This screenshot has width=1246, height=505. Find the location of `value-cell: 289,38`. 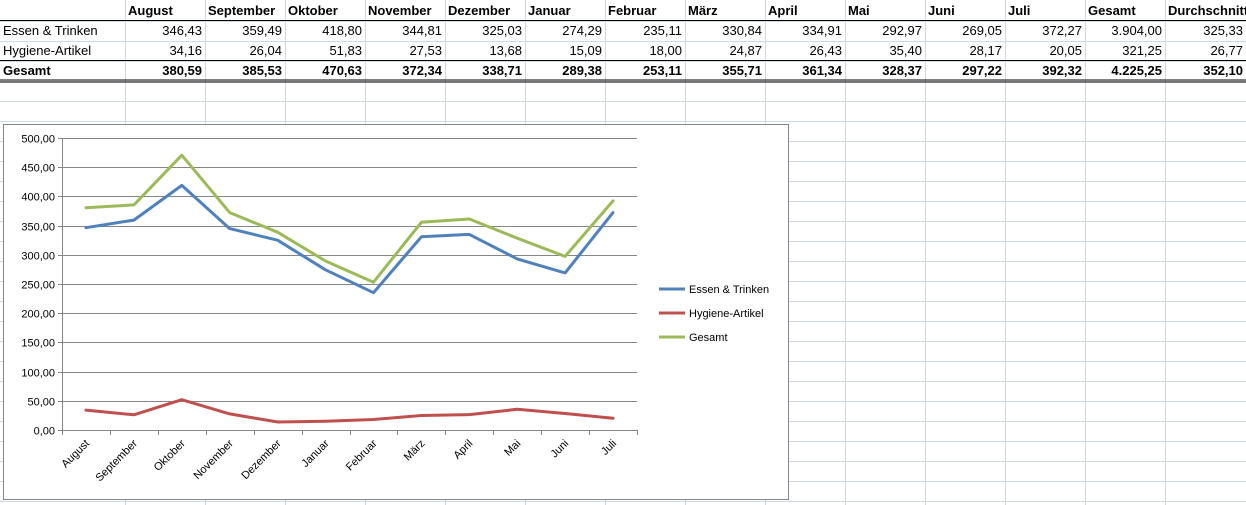

value-cell: 289,38 is located at coordinates (582, 70).